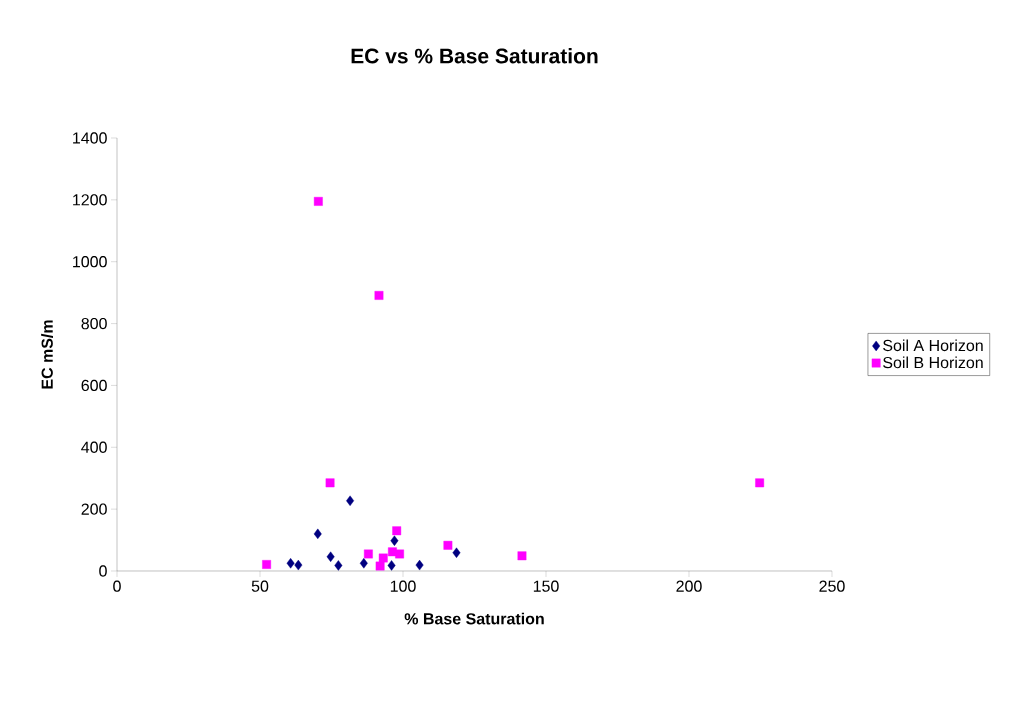 This screenshot has width=1013, height=702. What do you see at coordinates (90, 200) in the screenshot?
I see `y-tick-label: 1200` at bounding box center [90, 200].